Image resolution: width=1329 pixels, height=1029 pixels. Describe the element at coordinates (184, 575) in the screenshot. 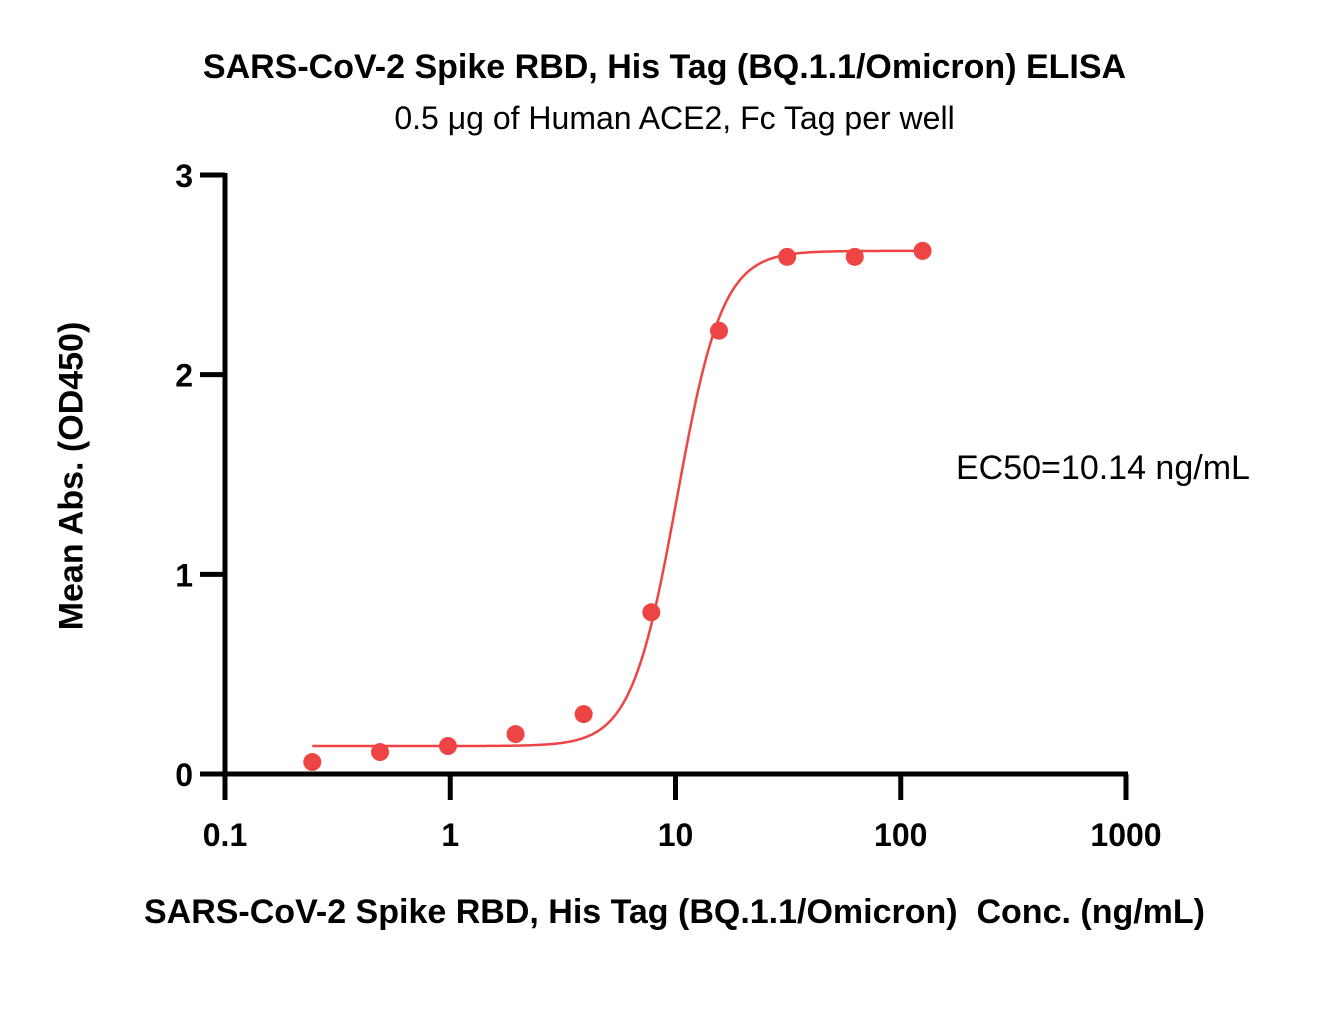

I see `y-tick-label: 1` at that location.